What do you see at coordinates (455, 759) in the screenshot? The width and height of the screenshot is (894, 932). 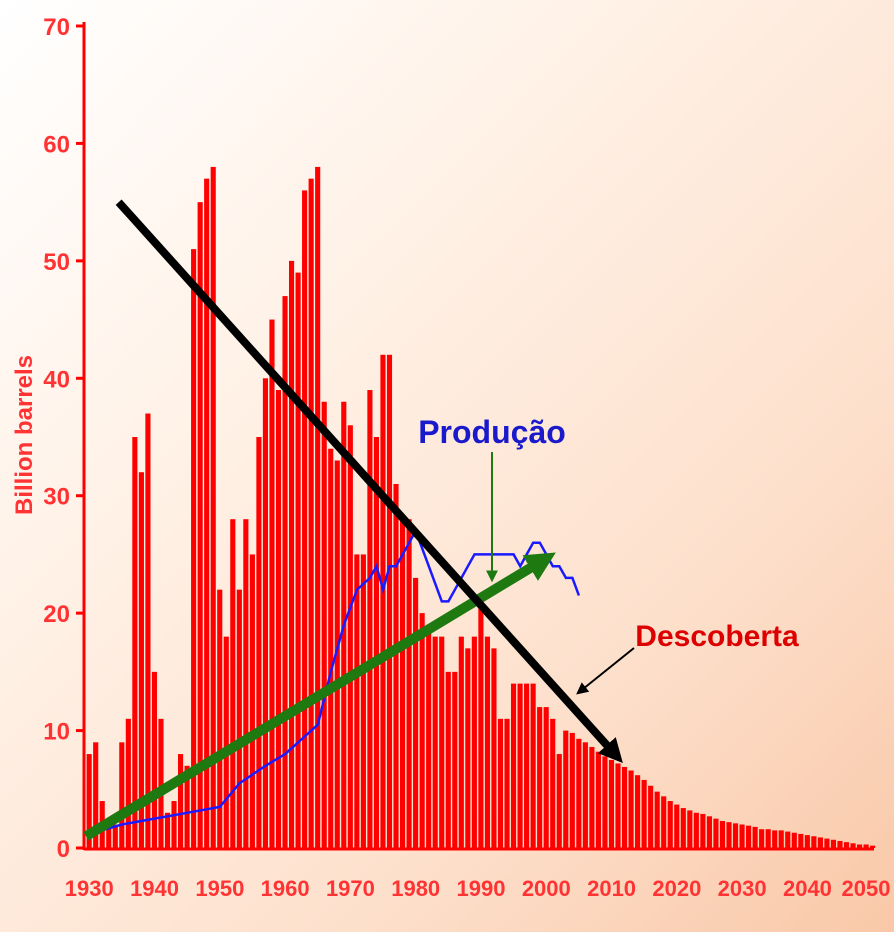 I see `bar-1986` at bounding box center [455, 759].